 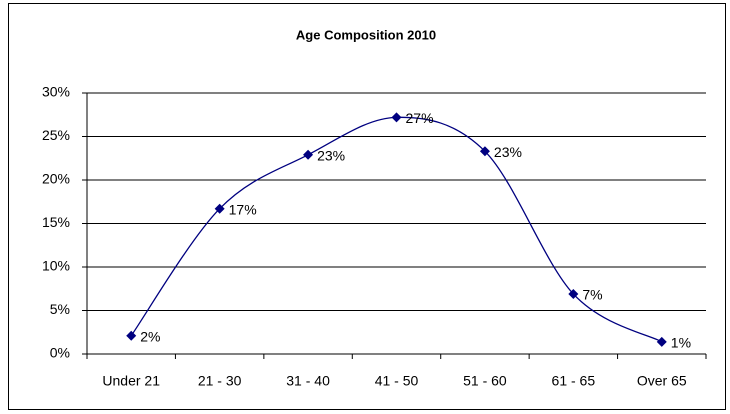 I want to click on x-tick-label: 31 - 40, so click(x=308, y=381).